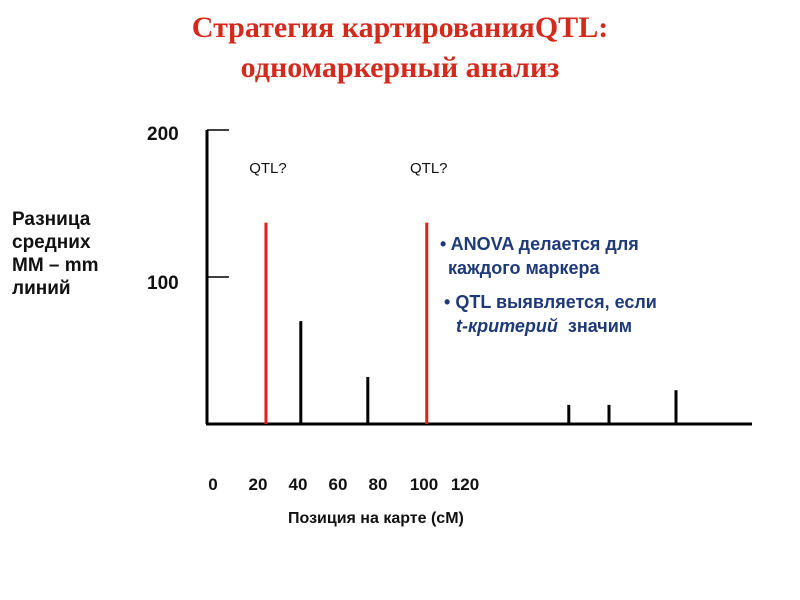 This screenshot has width=800, height=600. I want to click on y-tick-label-100: 100, so click(163, 283).